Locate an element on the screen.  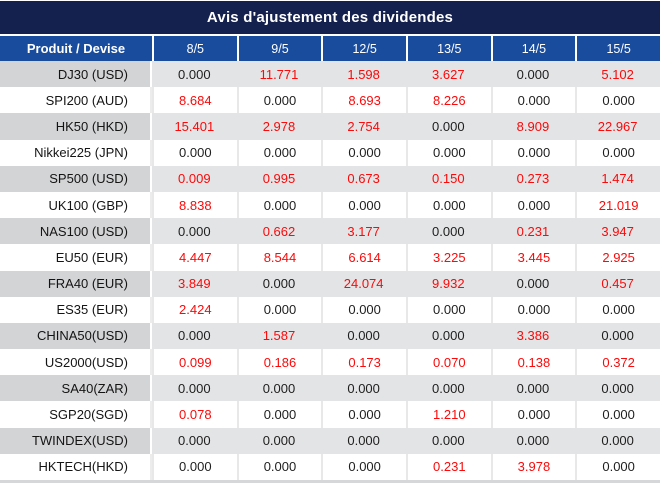
value-cell: 0.173 is located at coordinates (363, 362).